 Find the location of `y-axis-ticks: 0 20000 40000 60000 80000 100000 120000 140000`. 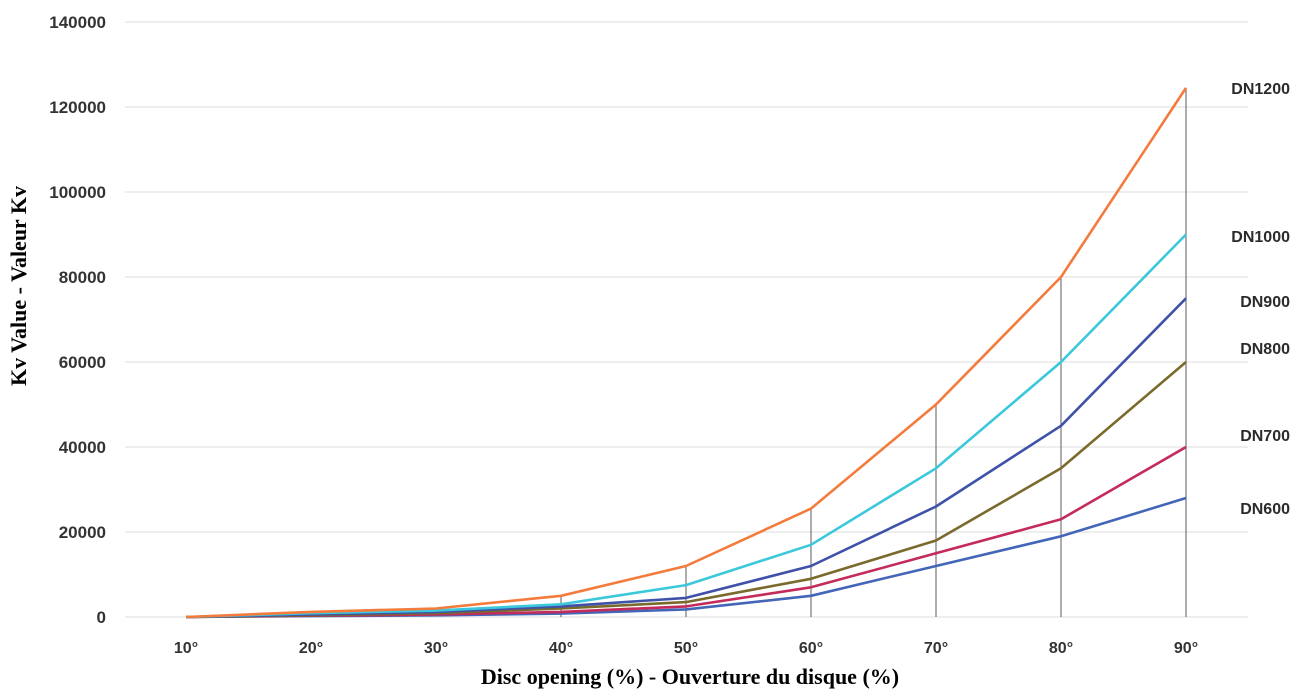

y-axis-ticks: 0 20000 40000 60000 80000 100000 120000 140000 is located at coordinates (77, 320).